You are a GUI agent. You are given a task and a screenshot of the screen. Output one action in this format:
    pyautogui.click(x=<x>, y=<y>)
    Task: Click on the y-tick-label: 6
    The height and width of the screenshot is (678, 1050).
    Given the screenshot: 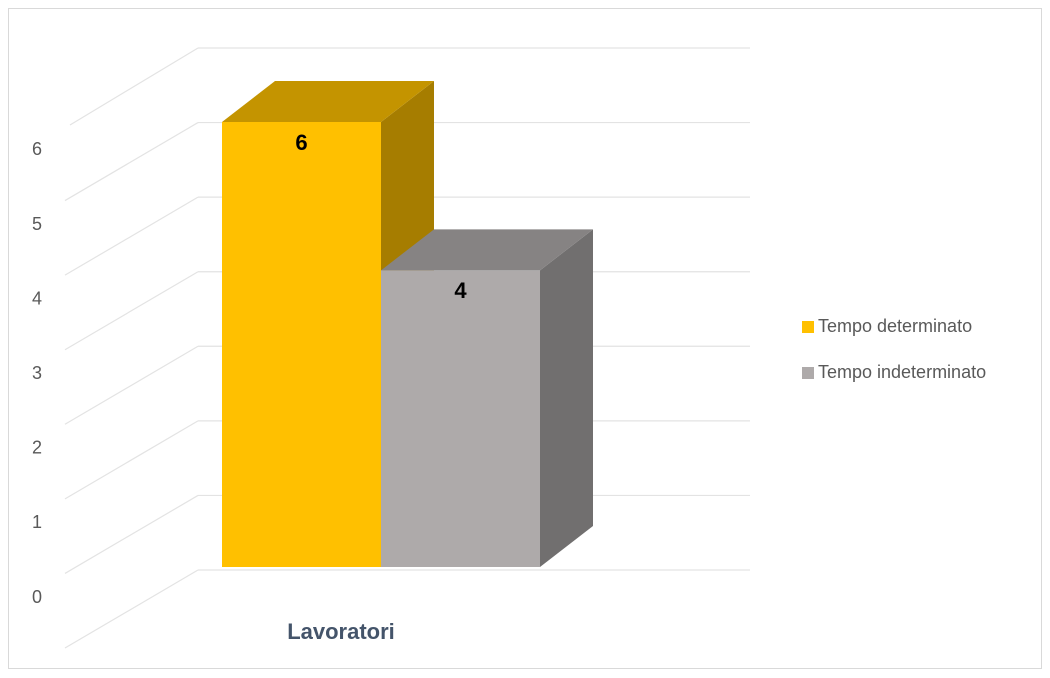 What is the action you would take?
    pyautogui.click(x=37, y=149)
    